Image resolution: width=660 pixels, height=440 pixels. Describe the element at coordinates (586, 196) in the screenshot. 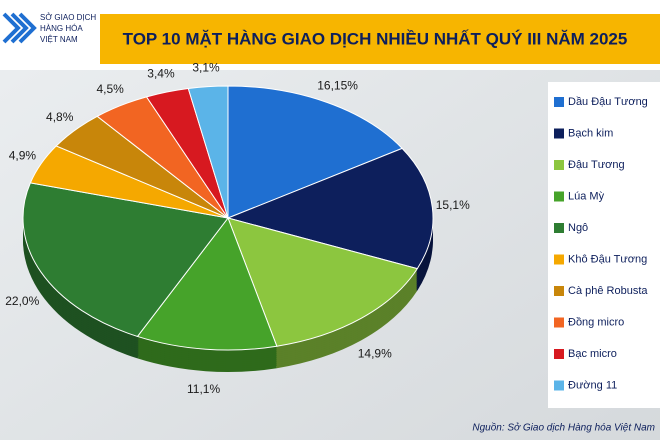

I see `legend-label: Lúa Mỳ` at that location.